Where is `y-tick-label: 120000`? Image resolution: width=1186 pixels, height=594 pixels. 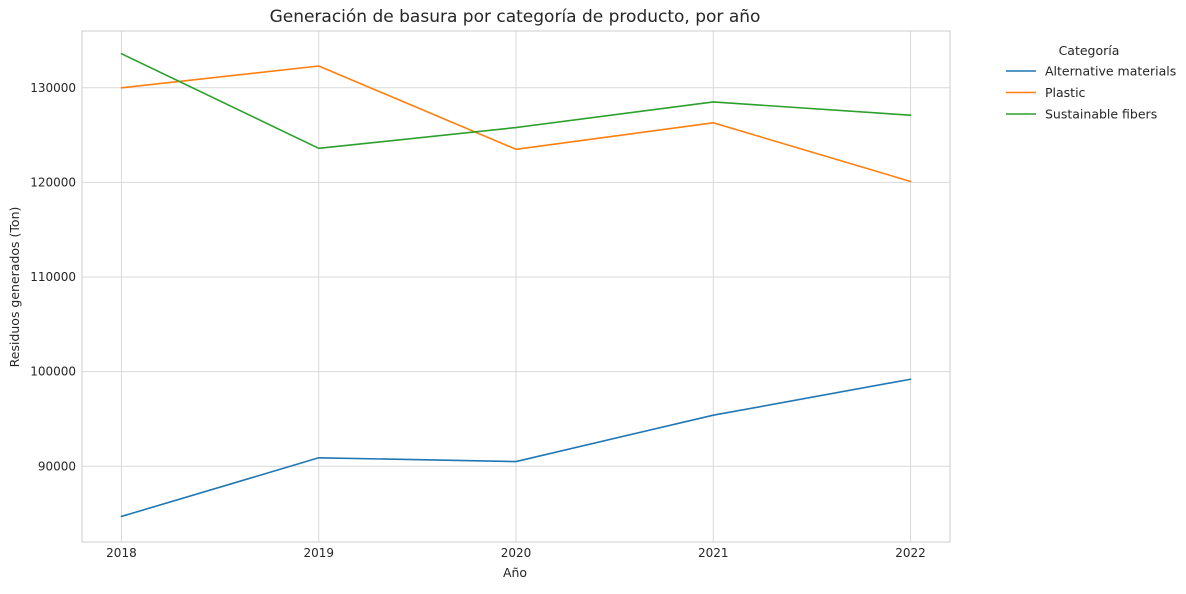
y-tick-label: 120000 is located at coordinates (53, 182).